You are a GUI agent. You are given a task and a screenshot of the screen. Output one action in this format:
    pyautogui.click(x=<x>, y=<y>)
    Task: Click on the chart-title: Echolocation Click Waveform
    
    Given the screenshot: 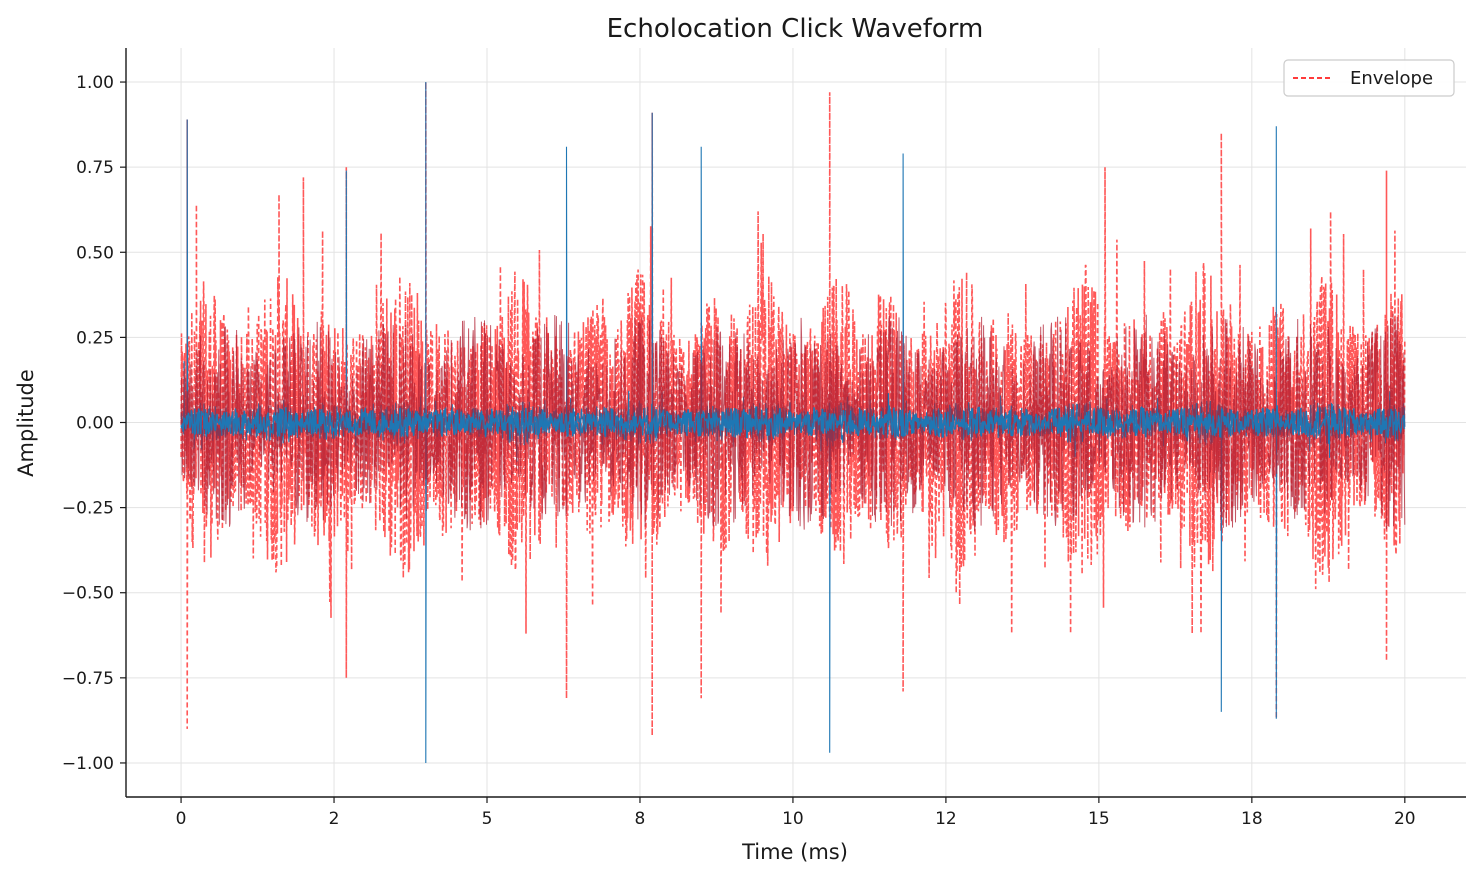 What is the action you would take?
    pyautogui.click(x=795, y=29)
    